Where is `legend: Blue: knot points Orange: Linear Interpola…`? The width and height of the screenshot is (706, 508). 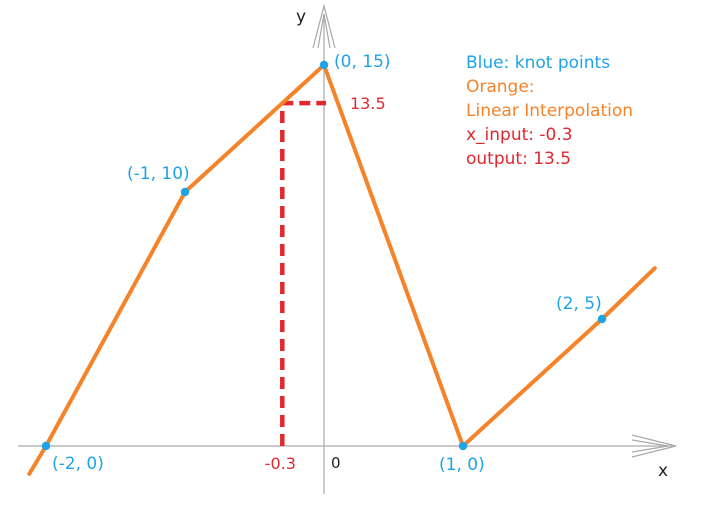
legend: Blue: knot points Orange: Linear Interpola… is located at coordinates (549, 111).